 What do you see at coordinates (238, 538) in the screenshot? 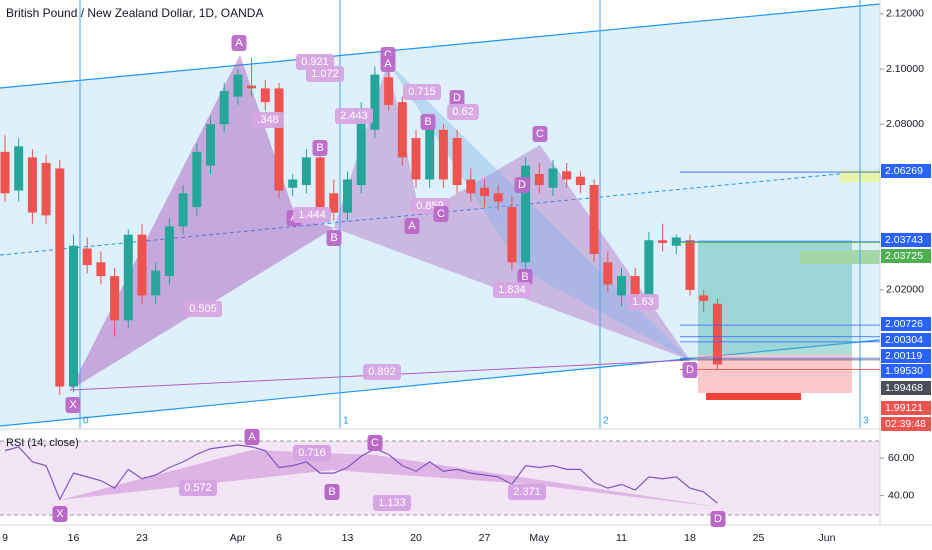
I see `x-tick-label: Apr` at bounding box center [238, 538].